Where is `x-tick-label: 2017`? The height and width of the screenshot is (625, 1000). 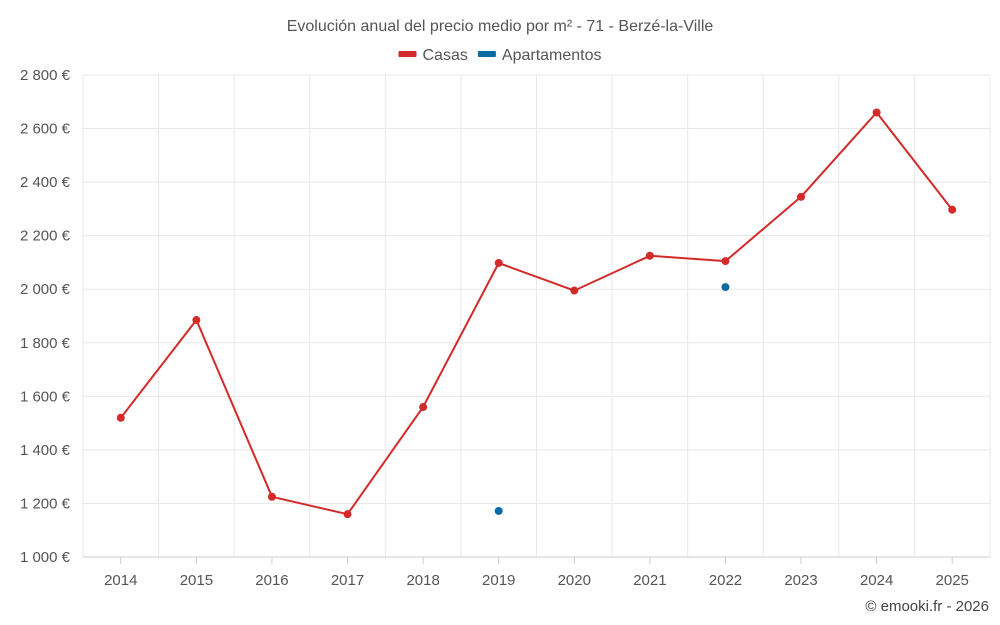
x-tick-label: 2017 is located at coordinates (347, 580).